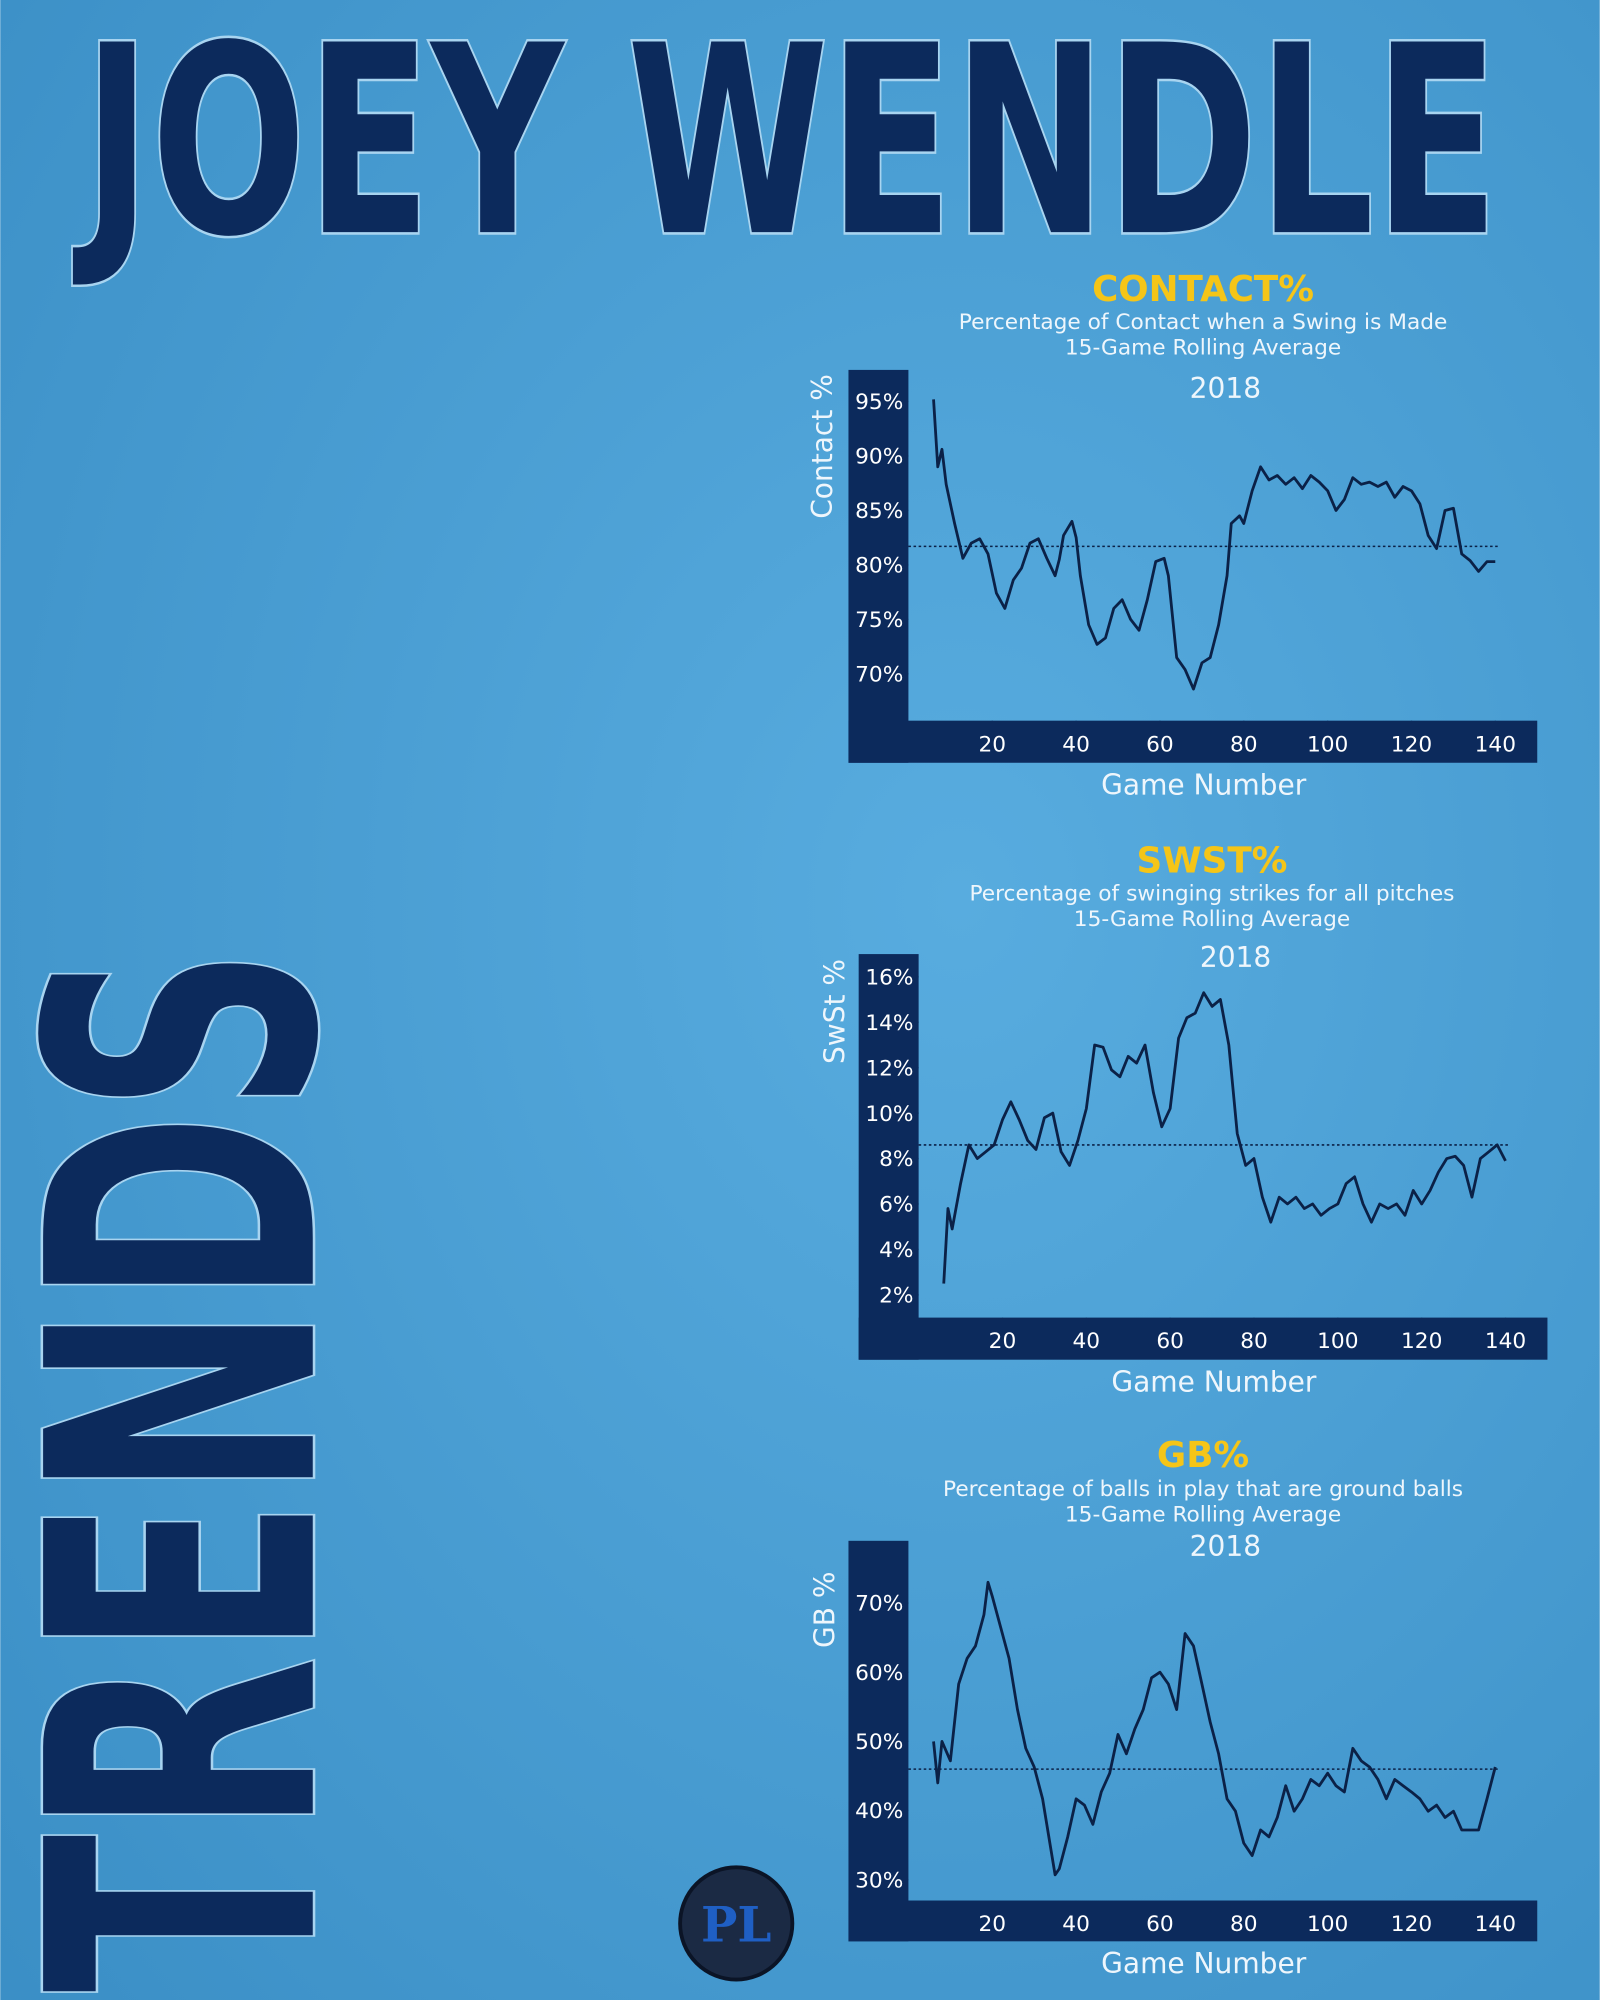 Image resolution: width=1600 pixels, height=2000 pixels. Describe the element at coordinates (879, 457) in the screenshot. I see `y-tick-label: 90%` at that location.